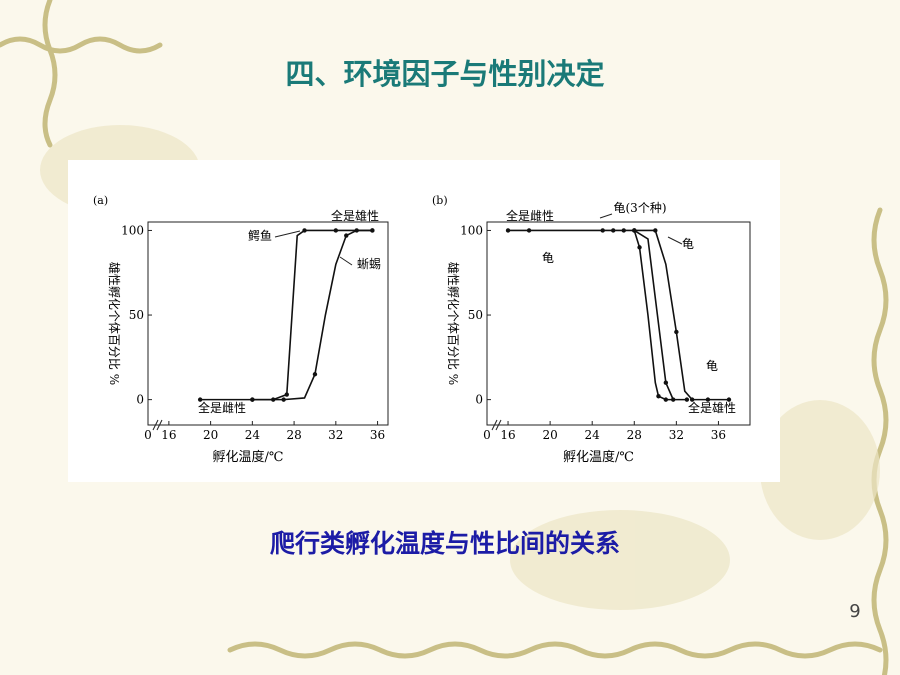 The image size is (900, 675). What do you see at coordinates (854, 611) in the screenshot?
I see `page-number: 9` at bounding box center [854, 611].